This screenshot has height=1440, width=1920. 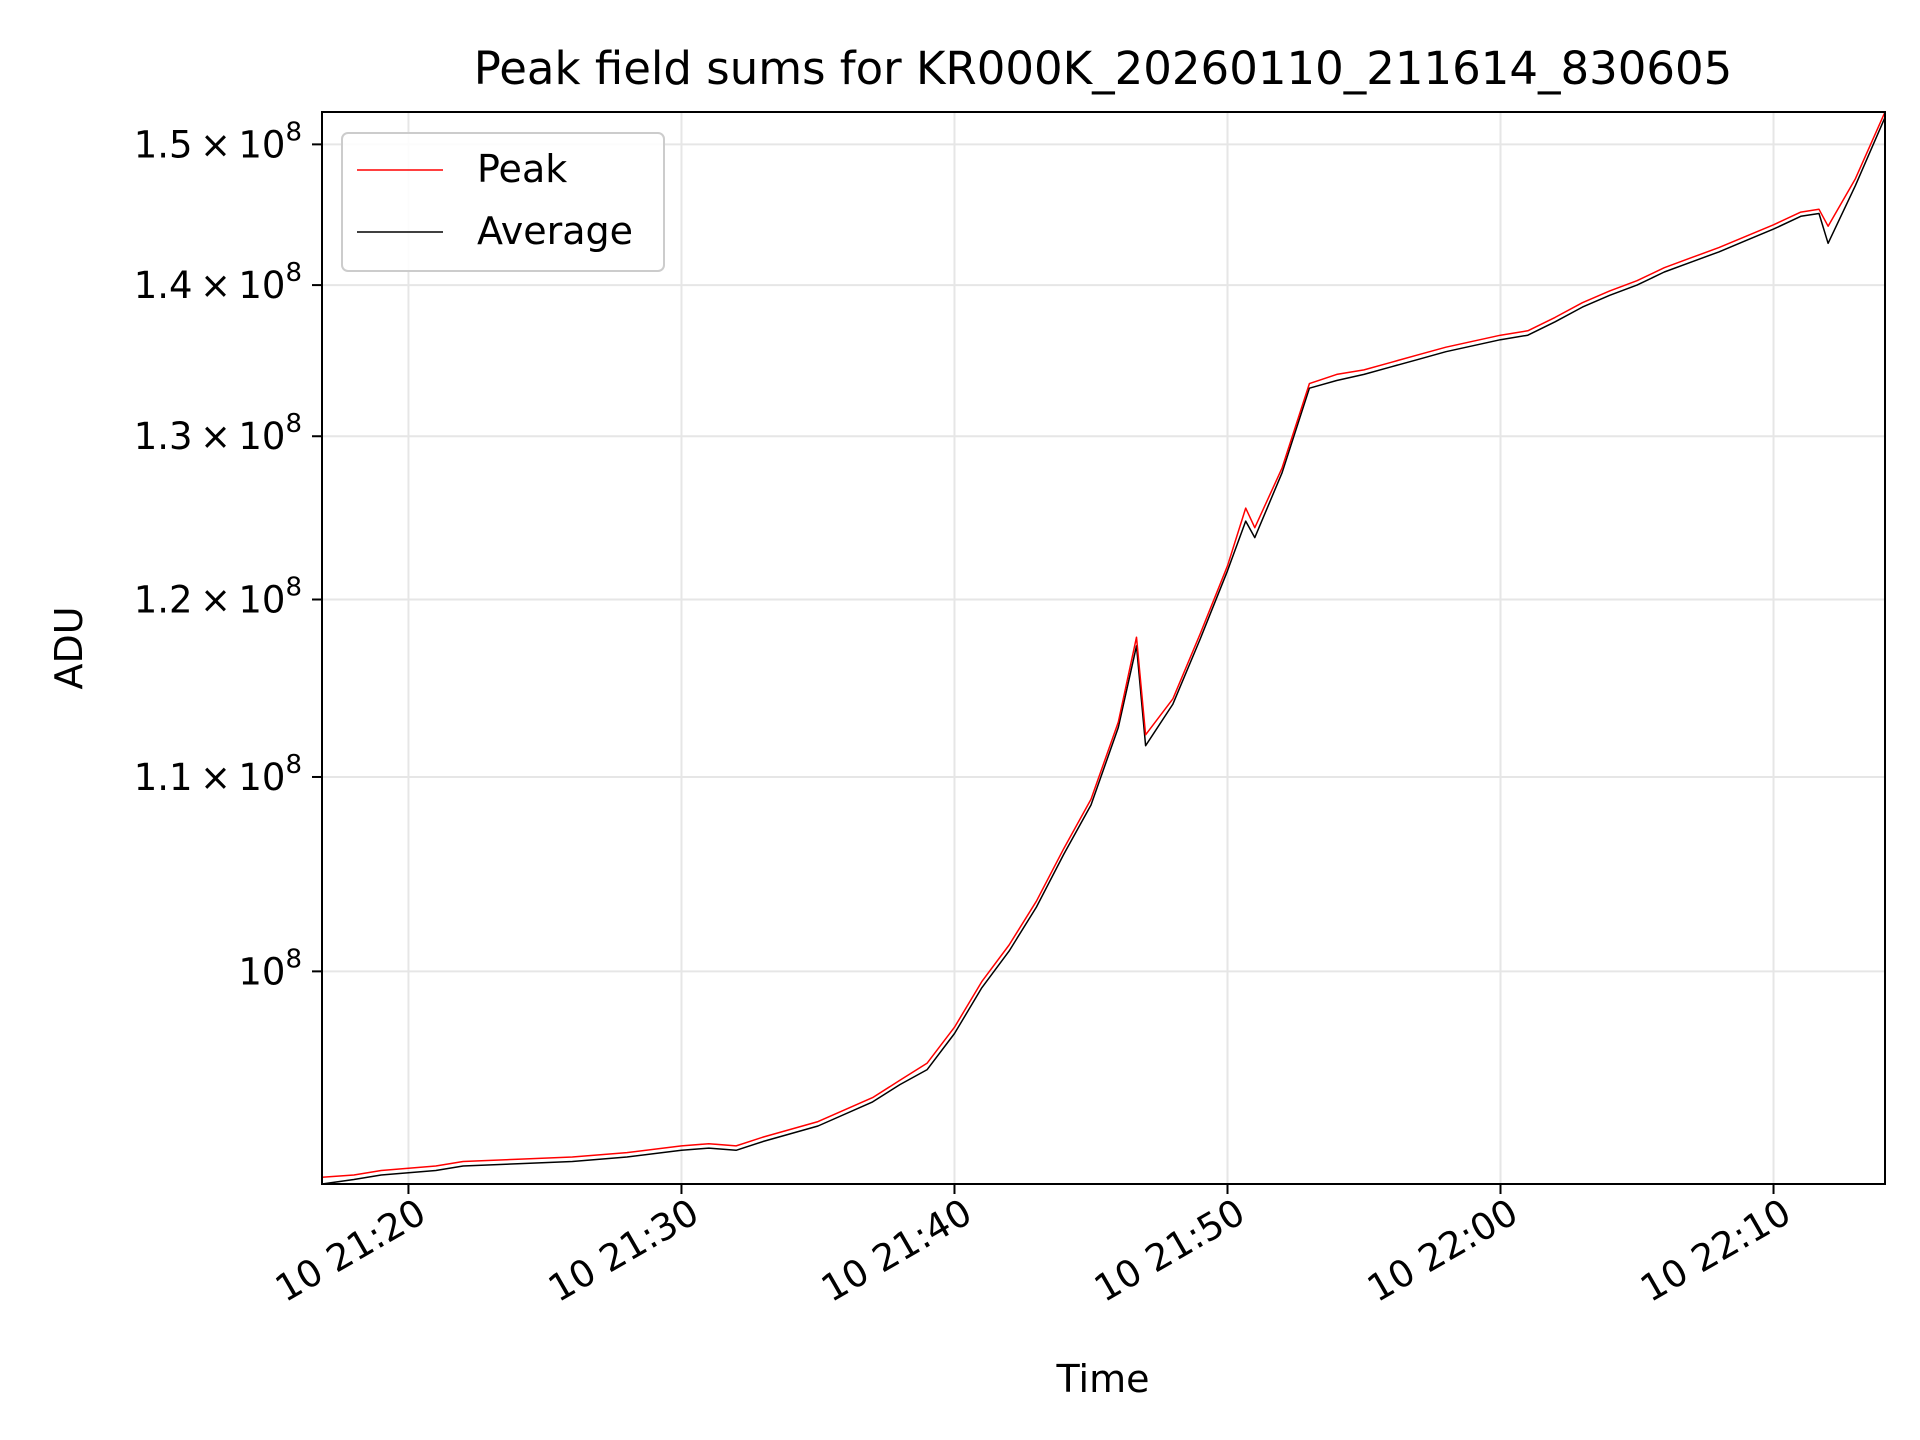 What do you see at coordinates (218, 774) in the screenshot?
I see `y-tick-label: 1.1 × 108` at bounding box center [218, 774].